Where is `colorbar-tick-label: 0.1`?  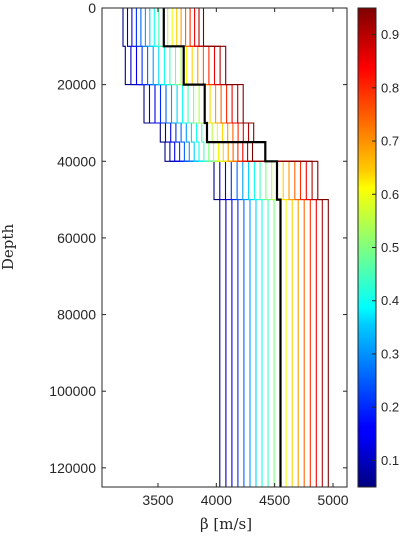 colorbar-tick-label: 0.1 is located at coordinates (390, 460).